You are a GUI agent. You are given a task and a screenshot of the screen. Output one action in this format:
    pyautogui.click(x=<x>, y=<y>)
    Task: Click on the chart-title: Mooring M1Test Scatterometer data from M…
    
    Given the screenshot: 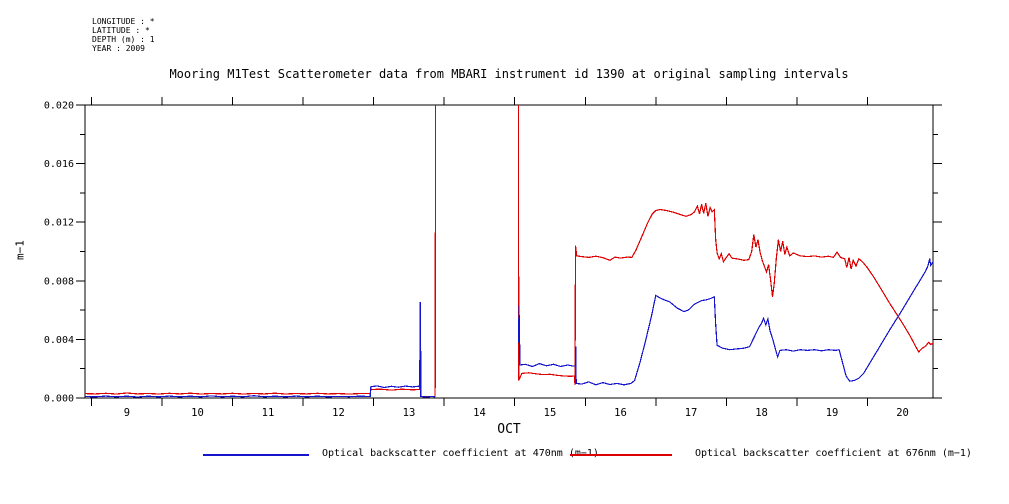 What is the action you would take?
    pyautogui.click(x=509, y=74)
    